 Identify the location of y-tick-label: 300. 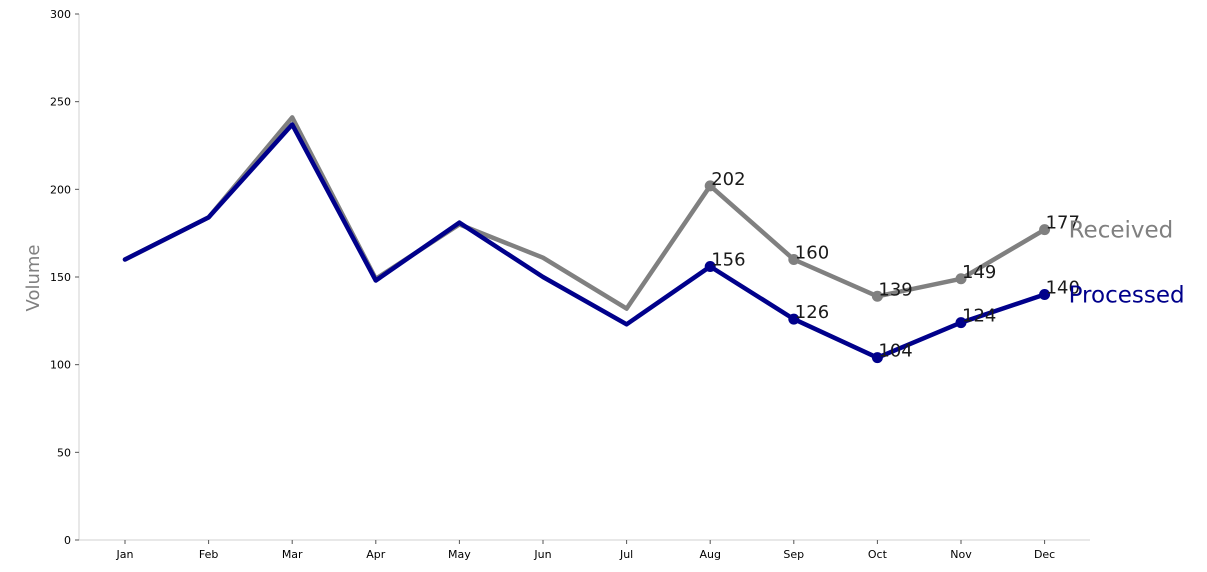
(60, 14).